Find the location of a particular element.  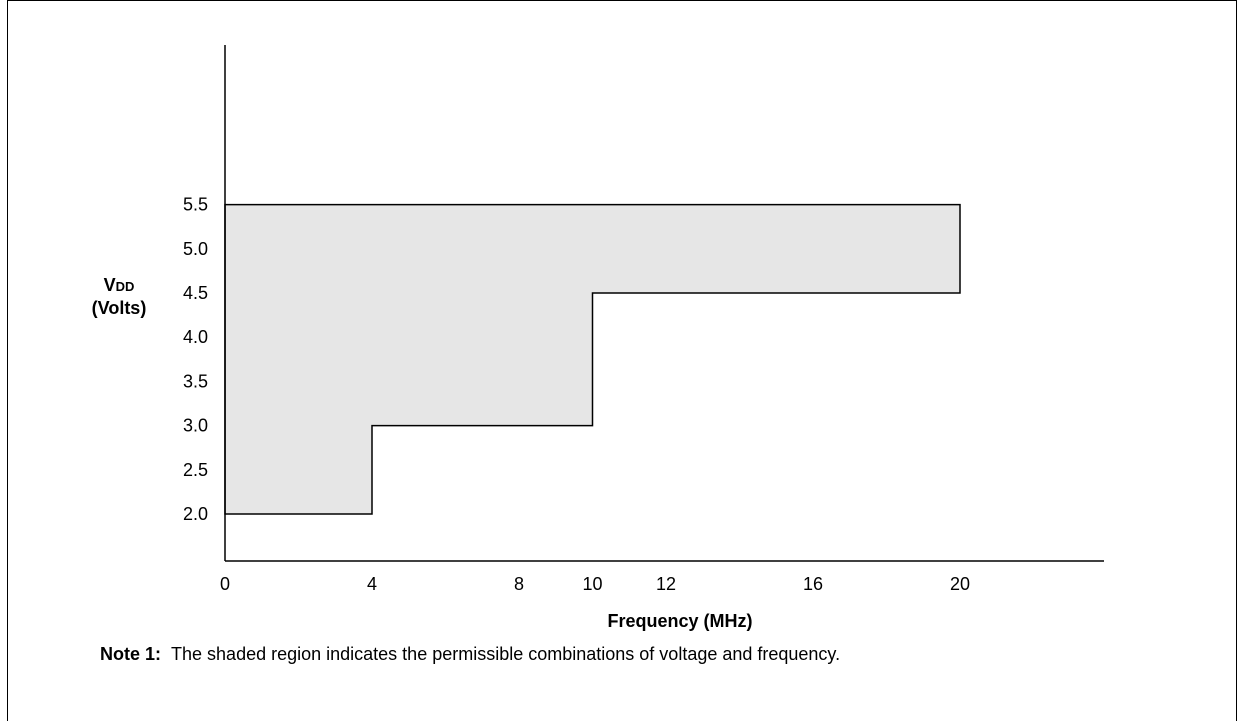

x-tick-label: 16 is located at coordinates (813, 584).